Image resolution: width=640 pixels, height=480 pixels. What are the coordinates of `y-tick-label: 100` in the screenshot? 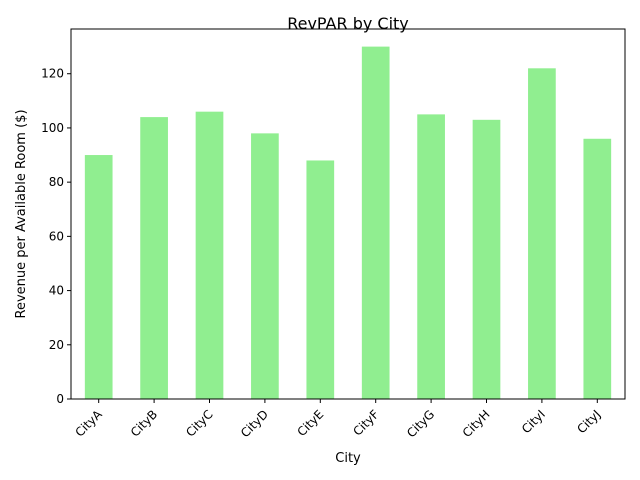 It's located at (52, 128).